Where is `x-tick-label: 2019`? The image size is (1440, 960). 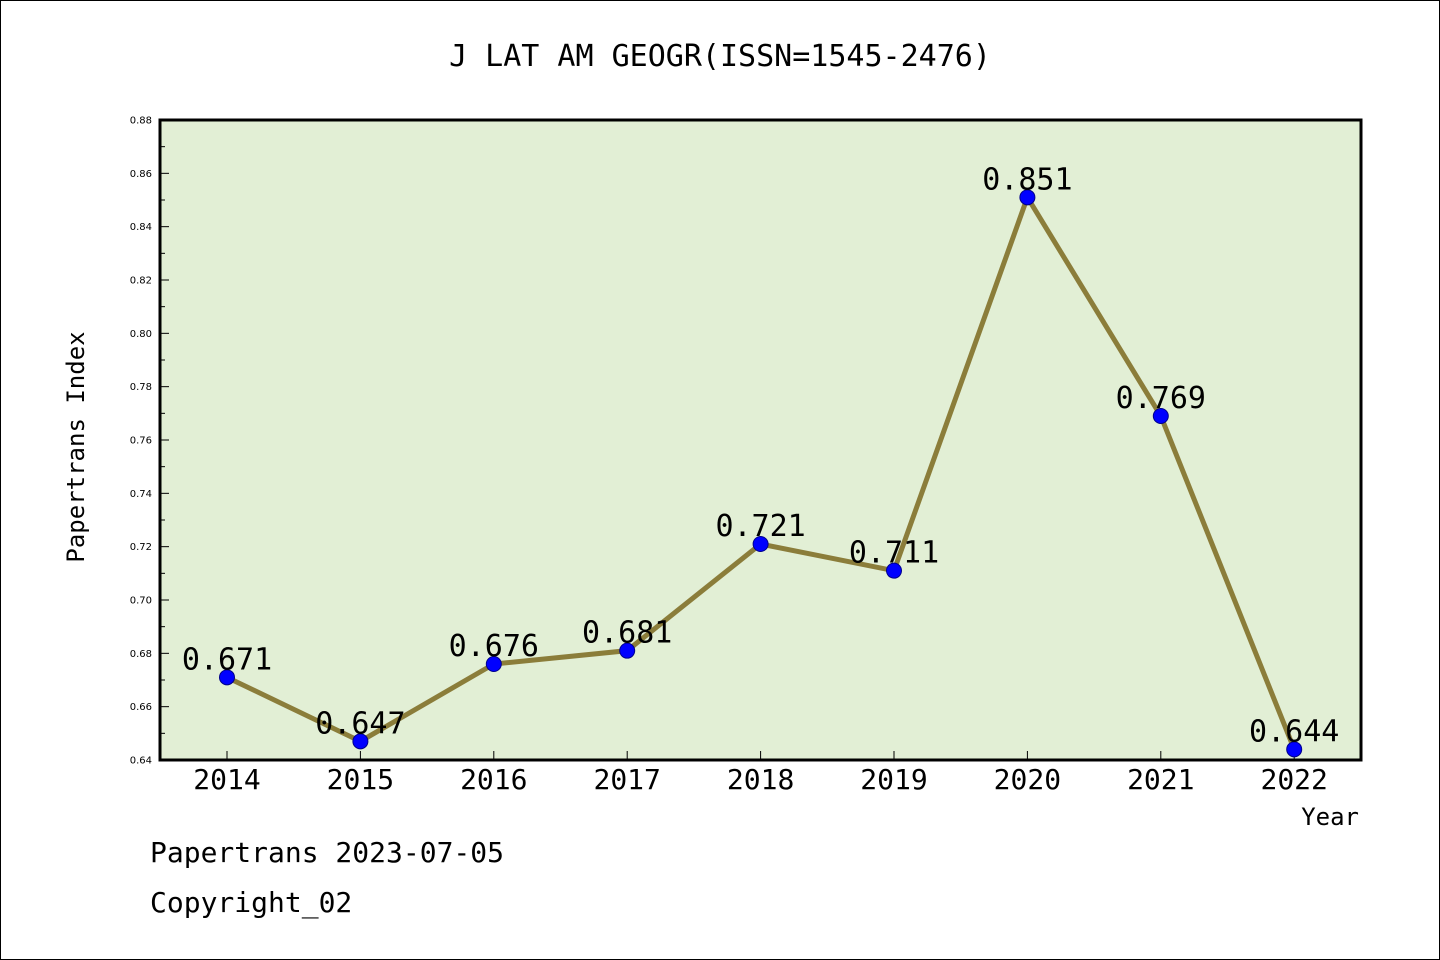 x-tick-label: 2019 is located at coordinates (893, 779).